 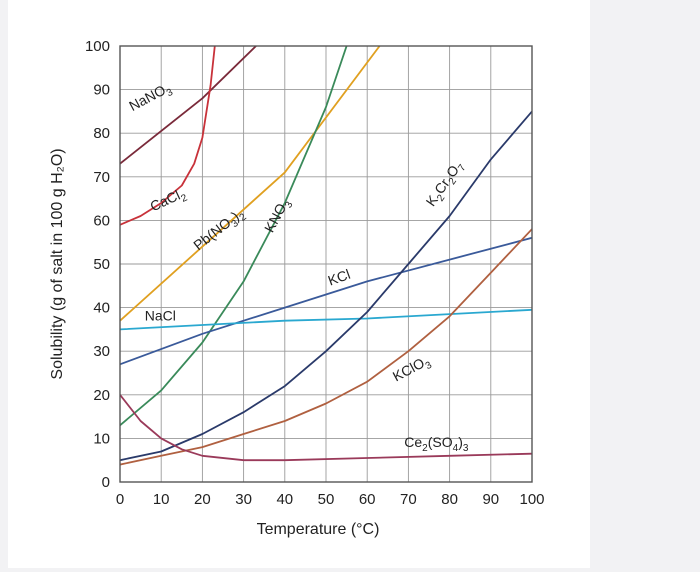 I want to click on y-tick-label: 0, so click(x=106, y=482).